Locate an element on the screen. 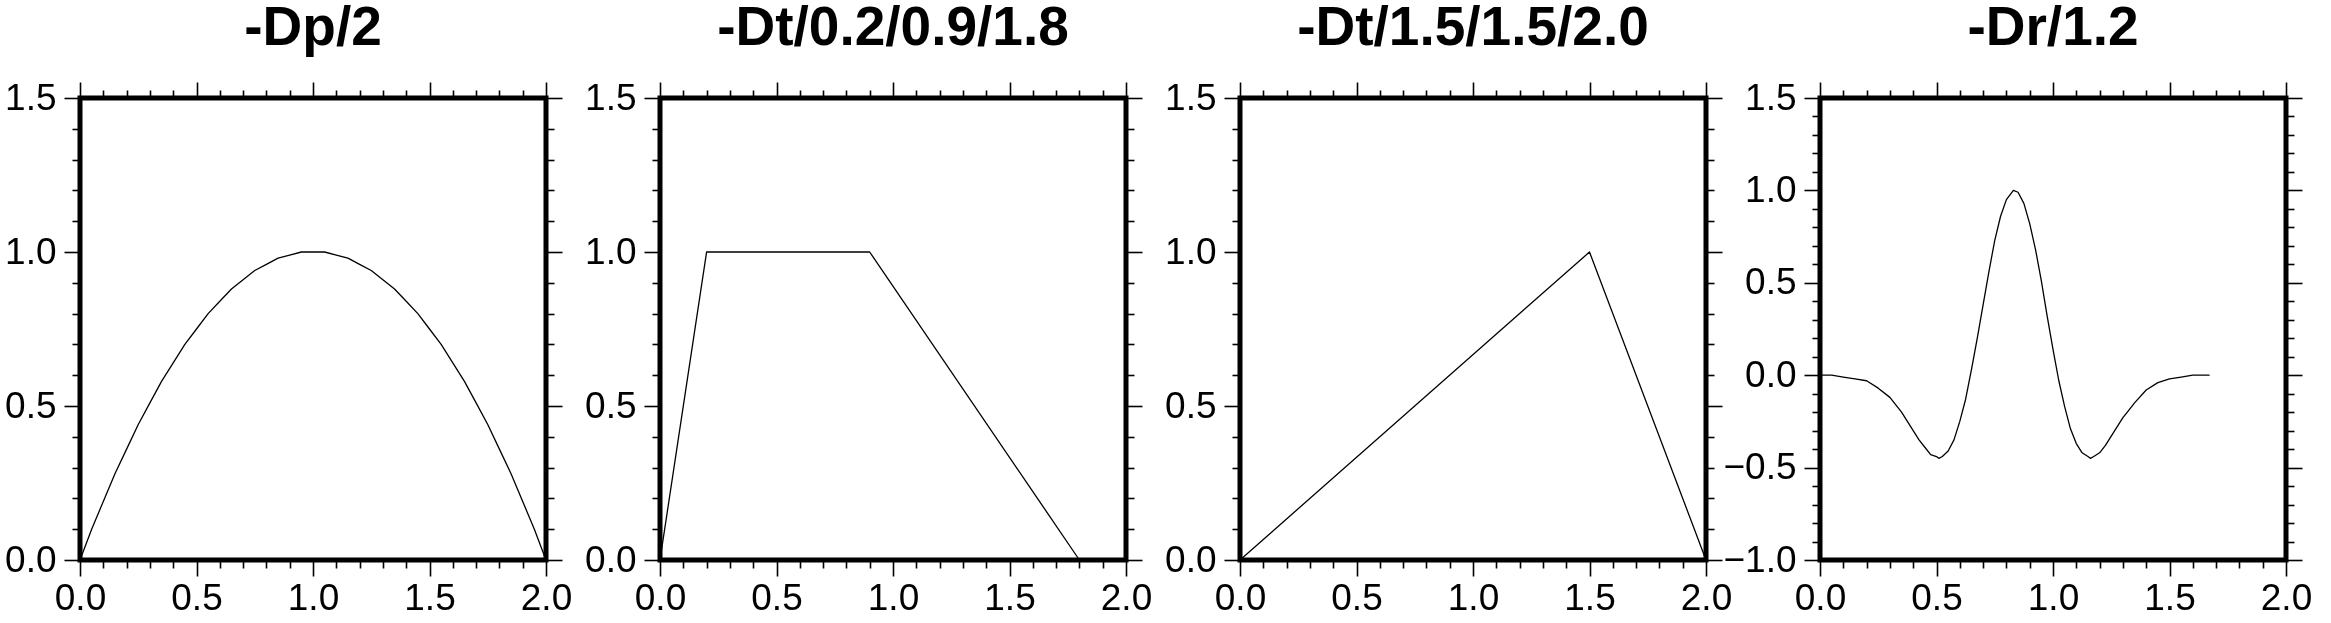  chart-title: -Dt/0.2/0.9/1.8 is located at coordinates (893, 28).